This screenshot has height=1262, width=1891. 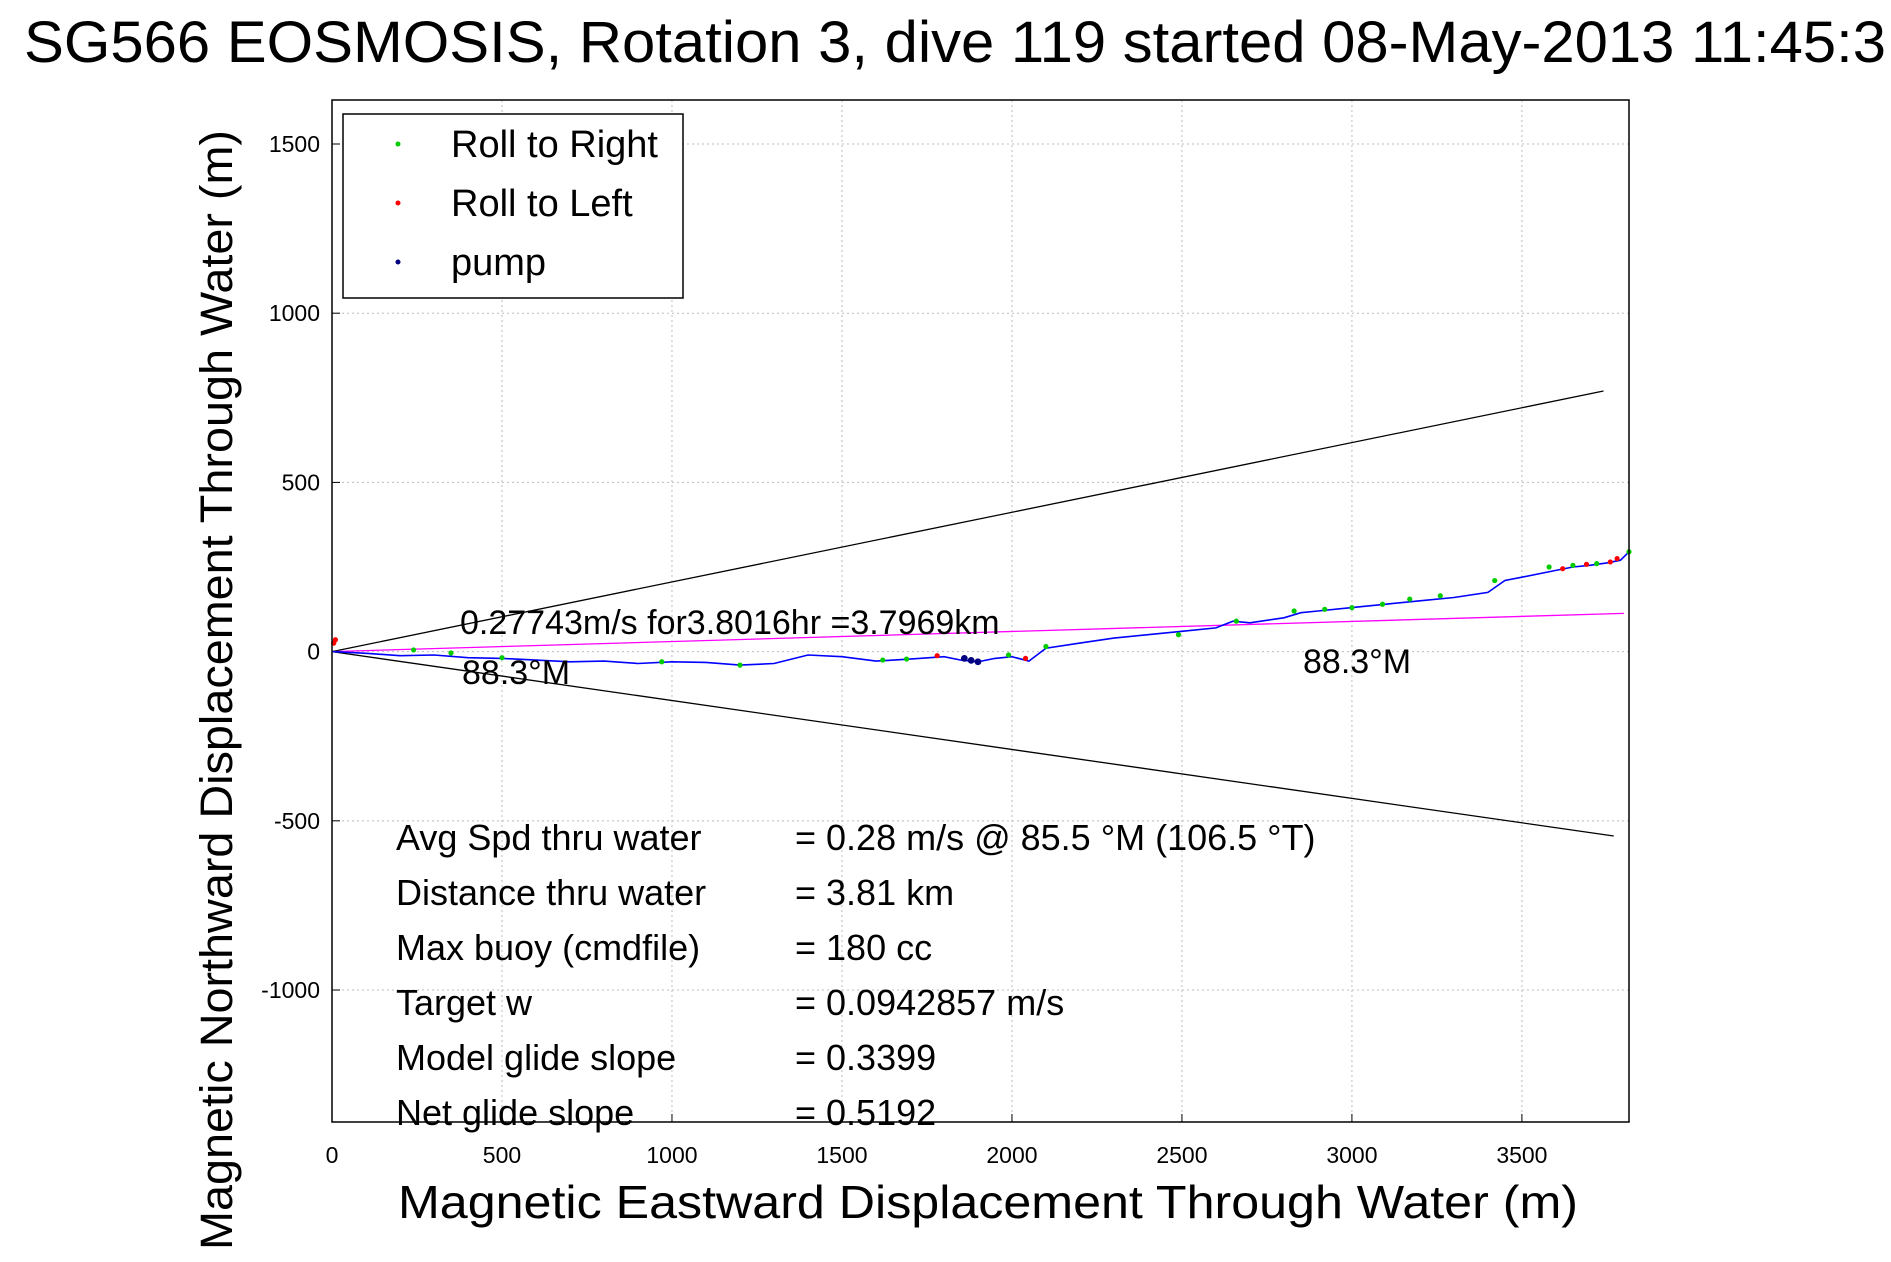 What do you see at coordinates (294, 313) in the screenshot?
I see `y-tick-label: 1000` at bounding box center [294, 313].